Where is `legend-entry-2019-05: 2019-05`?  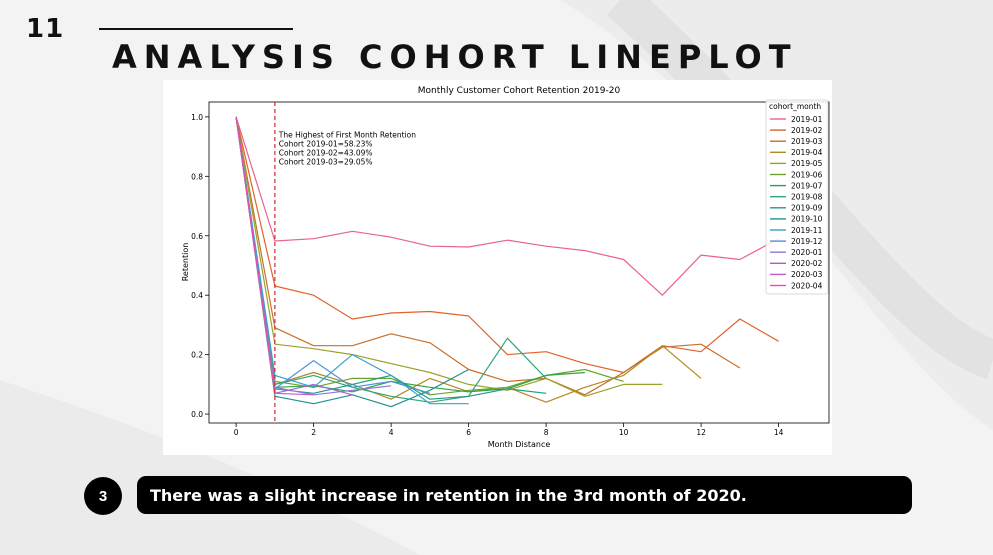
legend-entry-2019-05: 2019-05 is located at coordinates (807, 163).